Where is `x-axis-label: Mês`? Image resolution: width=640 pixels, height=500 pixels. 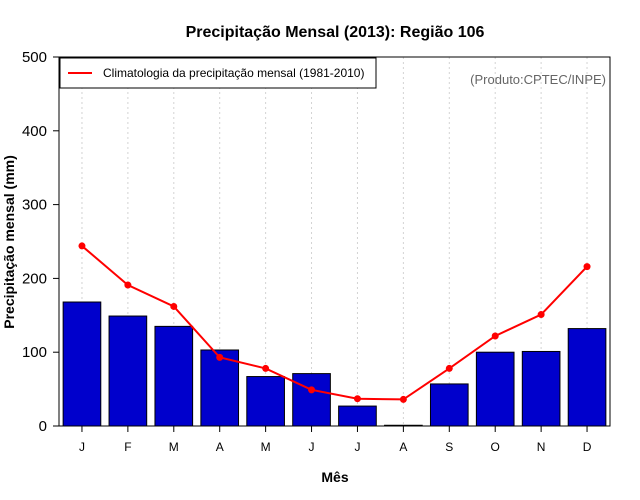
x-axis-label: Mês is located at coordinates (334, 477).